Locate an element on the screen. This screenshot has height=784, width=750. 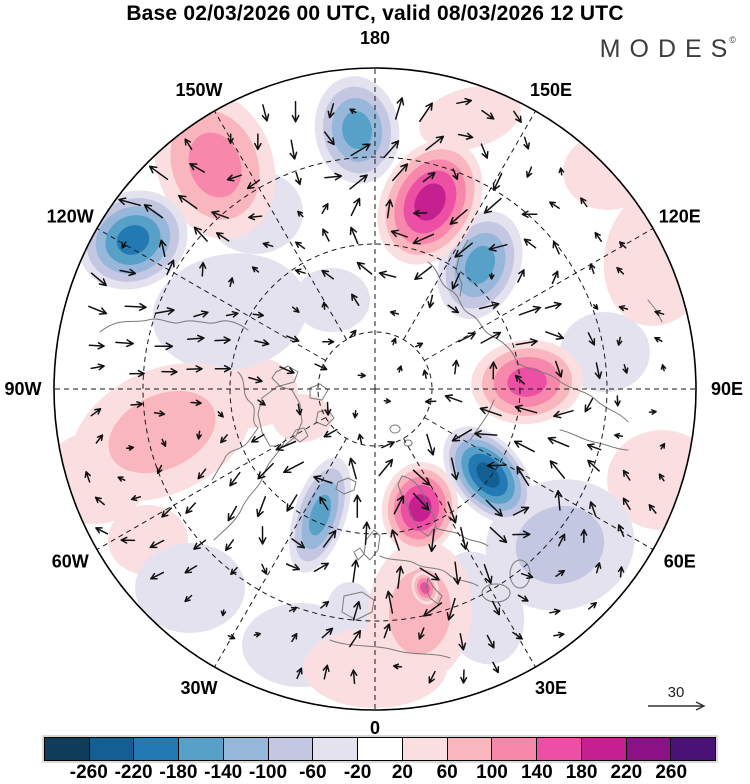
colorbar-tick-label: -220 is located at coordinates (133, 772).